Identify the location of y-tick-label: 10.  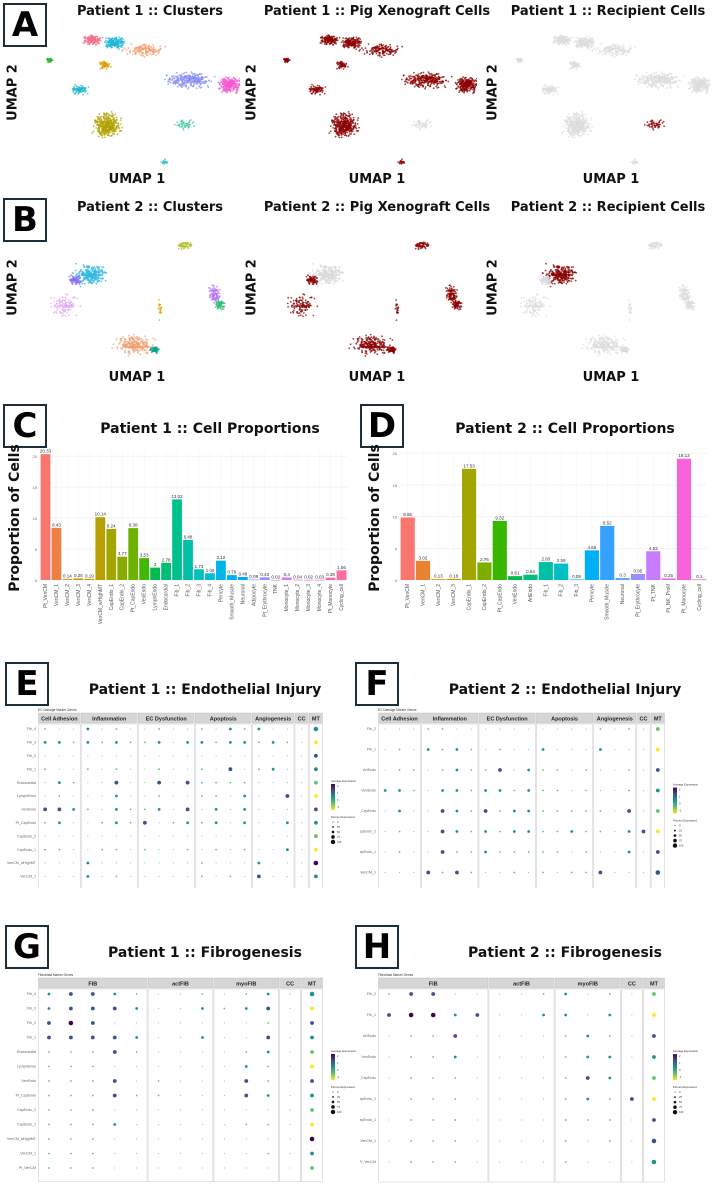
(395, 517).